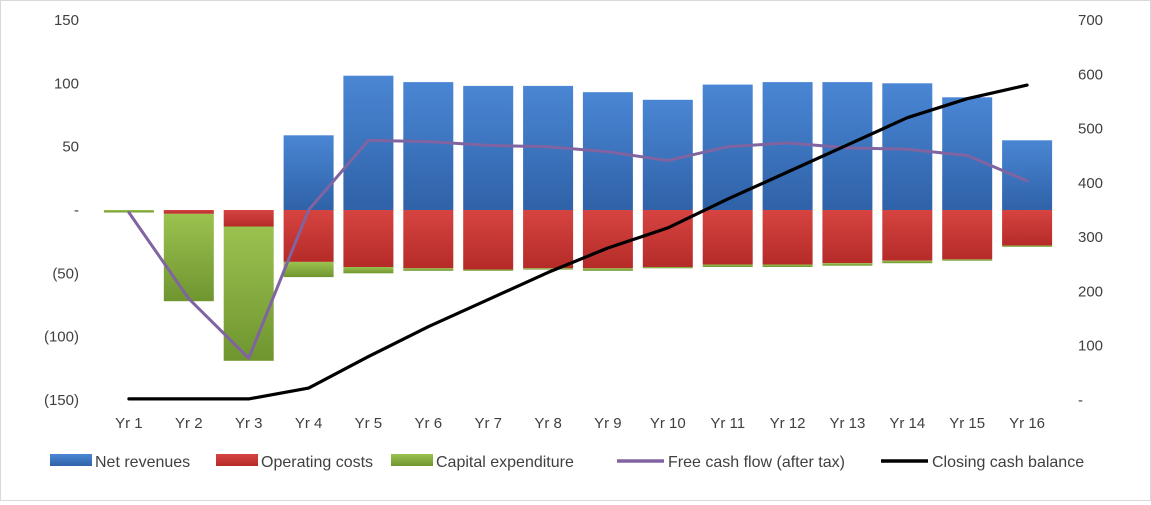 This screenshot has height=505, width=1151. Describe the element at coordinates (548, 423) in the screenshot. I see `x-tick-label: Yr 8` at that location.